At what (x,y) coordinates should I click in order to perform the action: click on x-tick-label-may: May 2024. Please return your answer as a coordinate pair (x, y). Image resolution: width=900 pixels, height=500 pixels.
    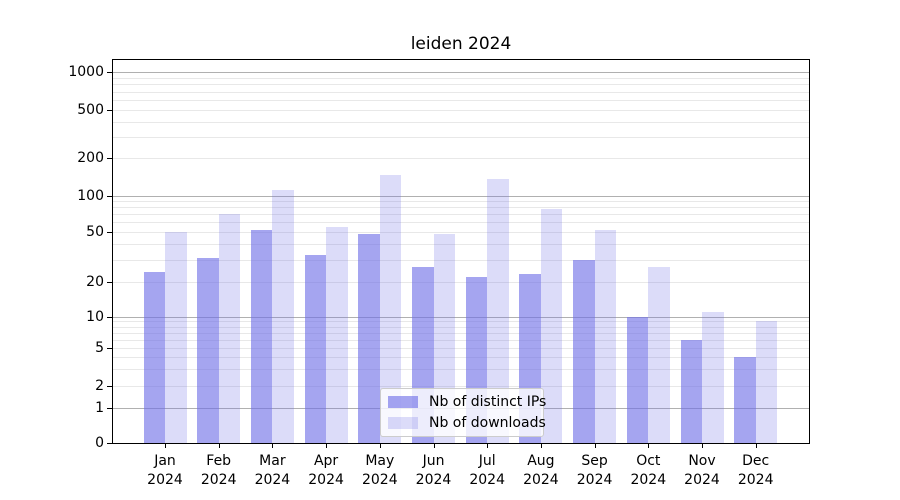
    Looking at the image, I should click on (380, 471).